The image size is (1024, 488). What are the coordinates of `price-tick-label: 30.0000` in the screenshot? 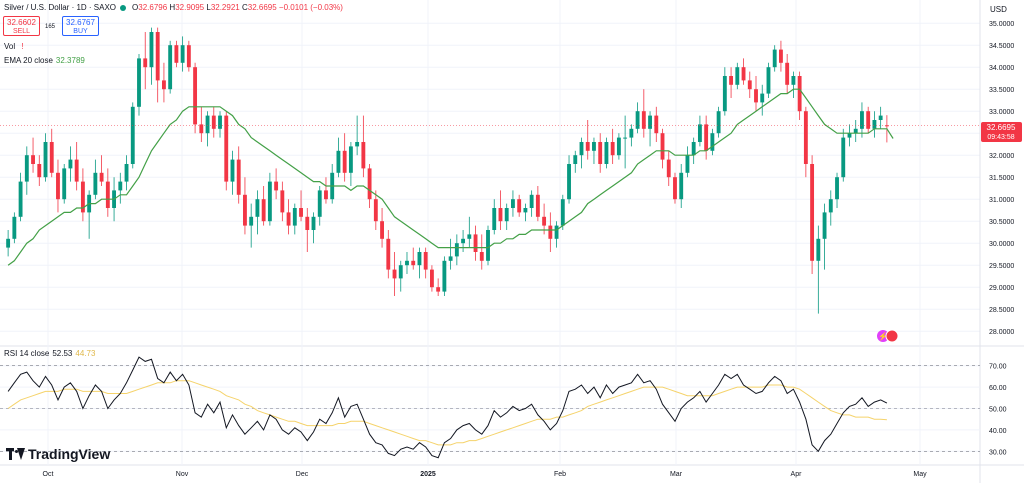 It's located at (1001, 244).